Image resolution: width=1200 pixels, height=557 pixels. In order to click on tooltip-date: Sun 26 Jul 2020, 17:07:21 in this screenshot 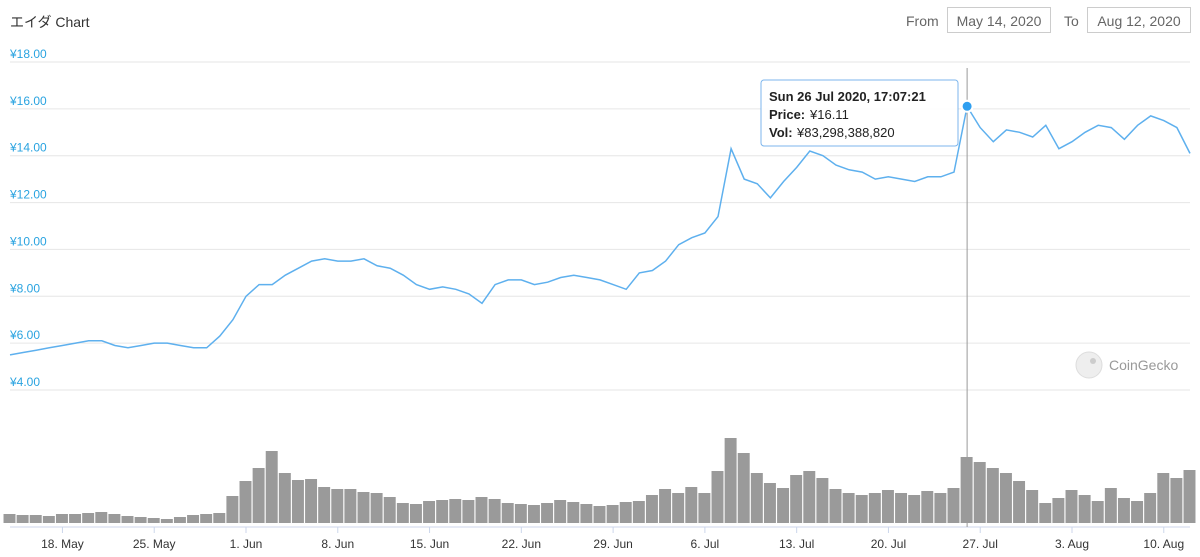, I will do `click(847, 96)`.